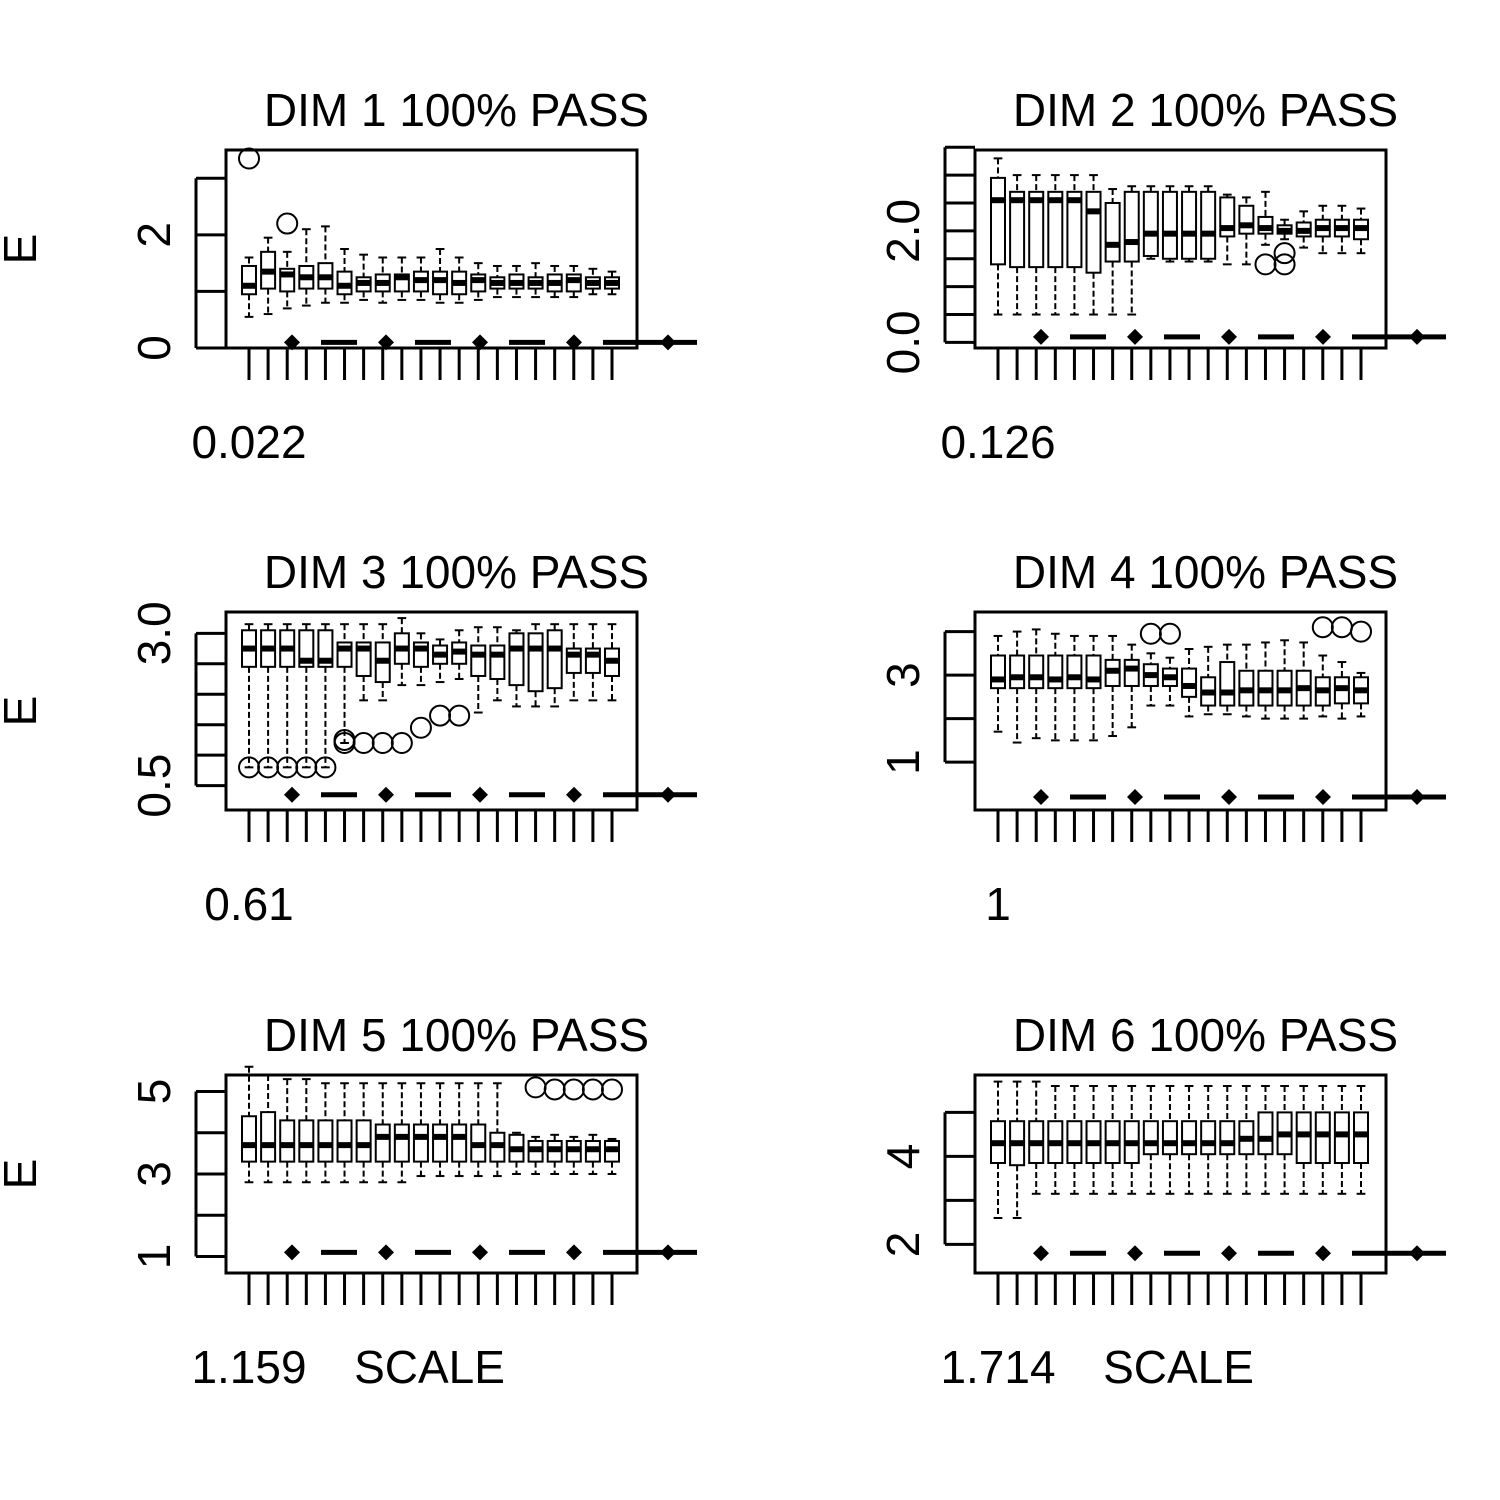  I want to click on x-axis-label: 0.61, so click(249, 904).